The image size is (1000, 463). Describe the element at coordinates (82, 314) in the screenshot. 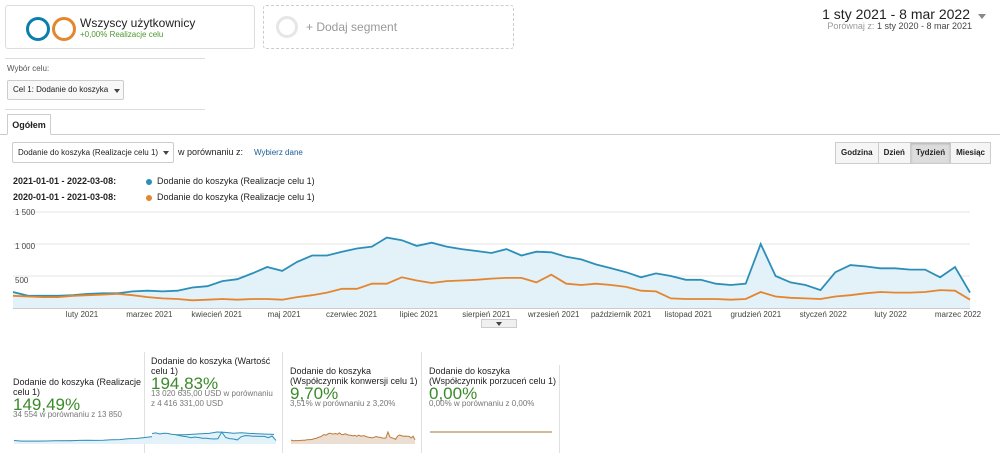

I see `x-tick-label: luty 2021` at that location.